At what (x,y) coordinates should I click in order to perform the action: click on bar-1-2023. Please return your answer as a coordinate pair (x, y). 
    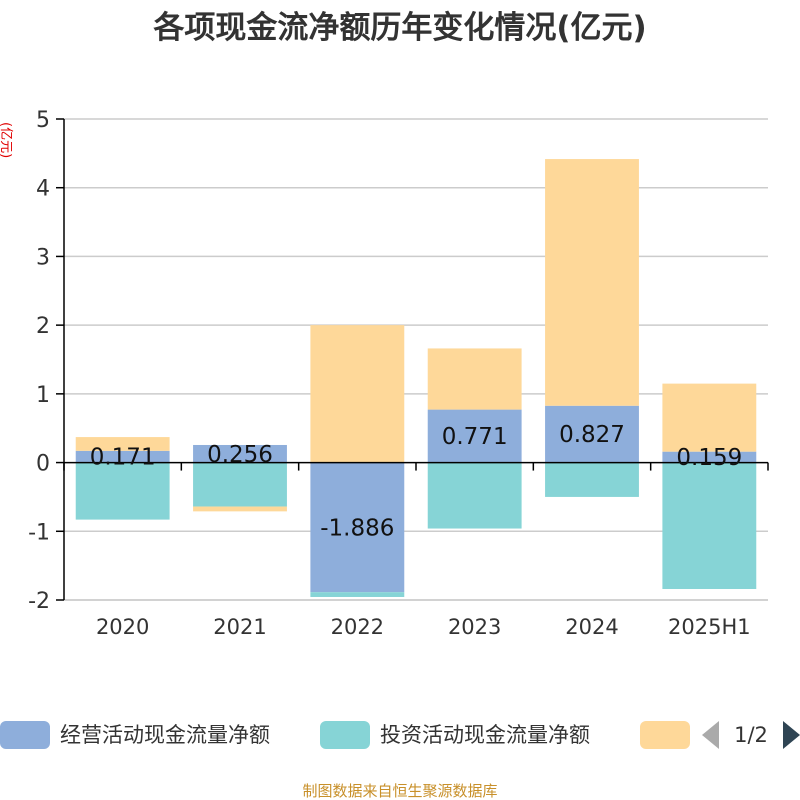
    Looking at the image, I should click on (474, 436).